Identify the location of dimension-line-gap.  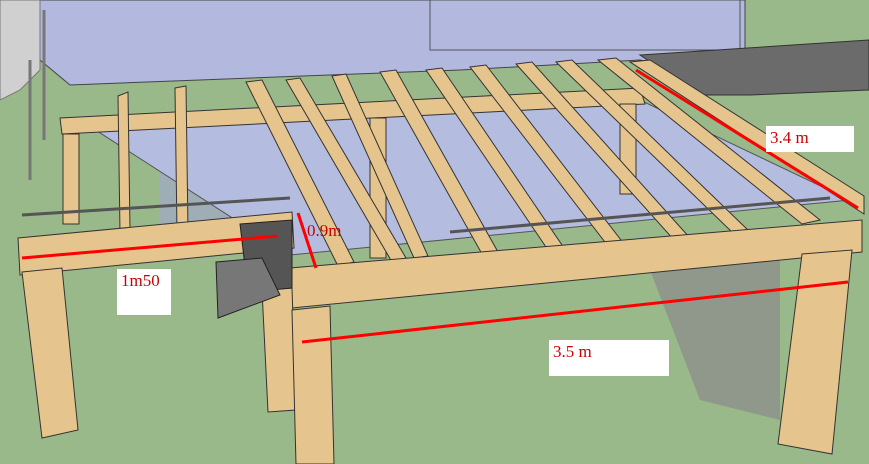
(307, 240).